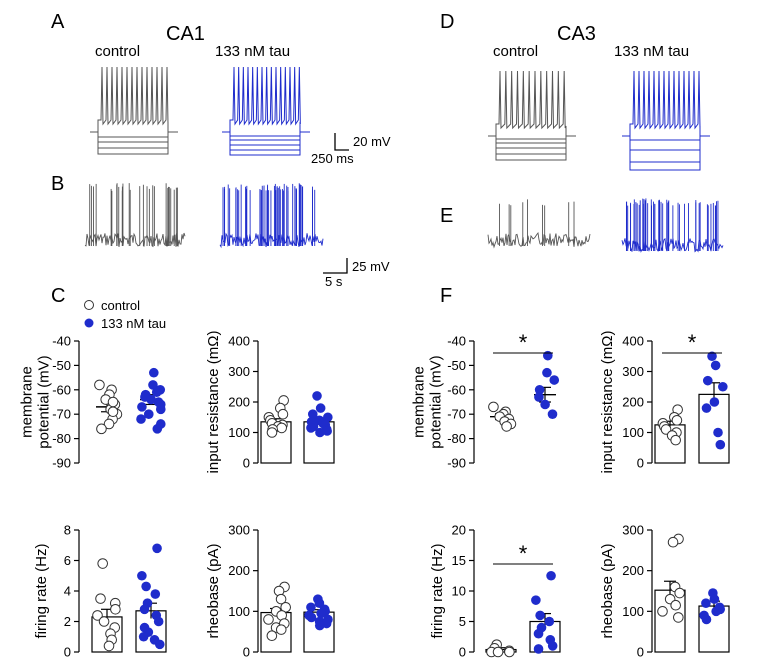  What do you see at coordinates (633, 341) in the screenshot?
I see `chart-ca3-input-resistance-ytick-label-4: 400` at bounding box center [633, 341].